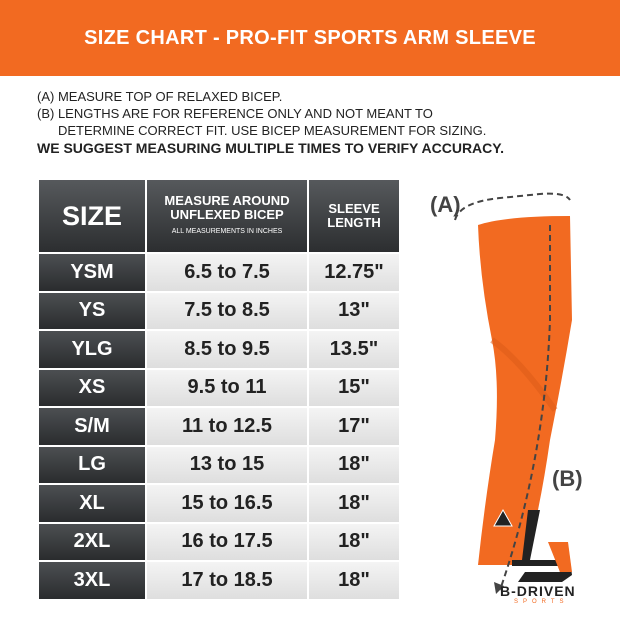  Describe the element at coordinates (354, 272) in the screenshot. I see `length-cell: 12.75"` at that location.